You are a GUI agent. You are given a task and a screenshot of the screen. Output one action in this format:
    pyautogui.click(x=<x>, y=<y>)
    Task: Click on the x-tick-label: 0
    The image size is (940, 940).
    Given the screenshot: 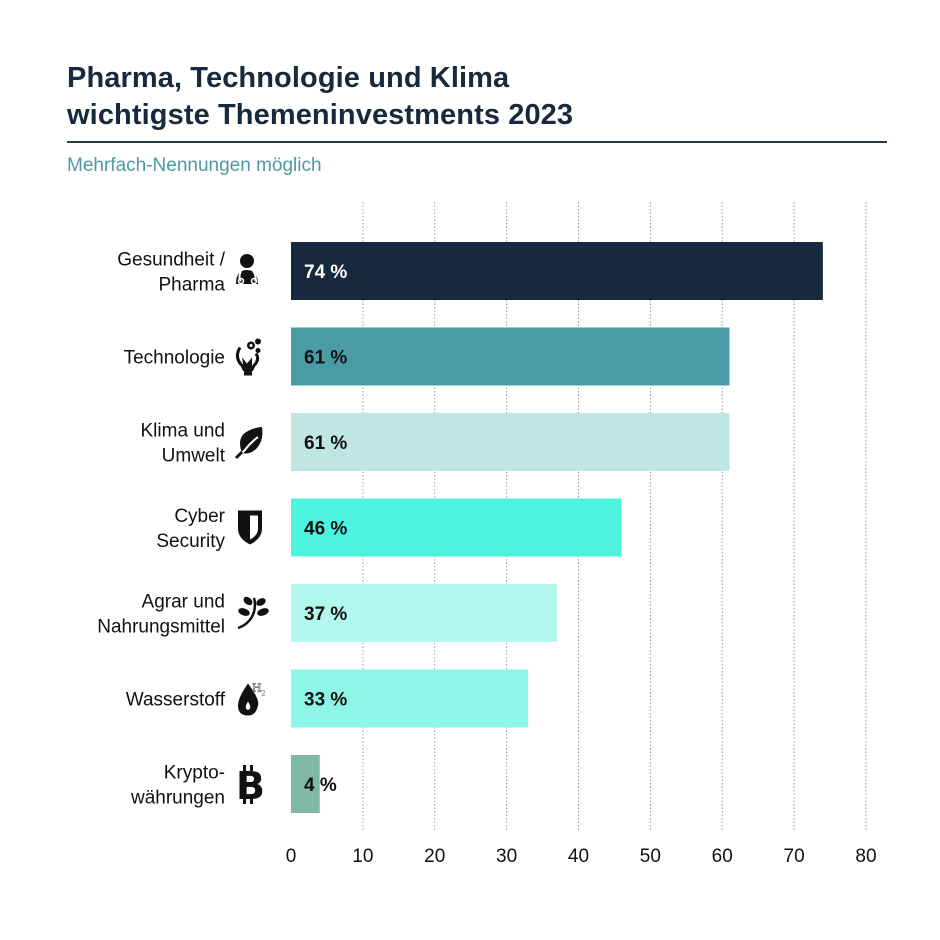 What is the action you would take?
    pyautogui.click(x=291, y=856)
    